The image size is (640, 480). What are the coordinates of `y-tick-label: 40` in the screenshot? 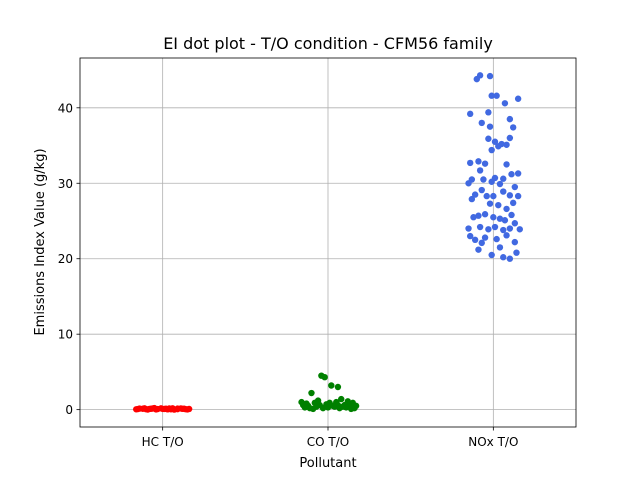 It's located at (65, 108).